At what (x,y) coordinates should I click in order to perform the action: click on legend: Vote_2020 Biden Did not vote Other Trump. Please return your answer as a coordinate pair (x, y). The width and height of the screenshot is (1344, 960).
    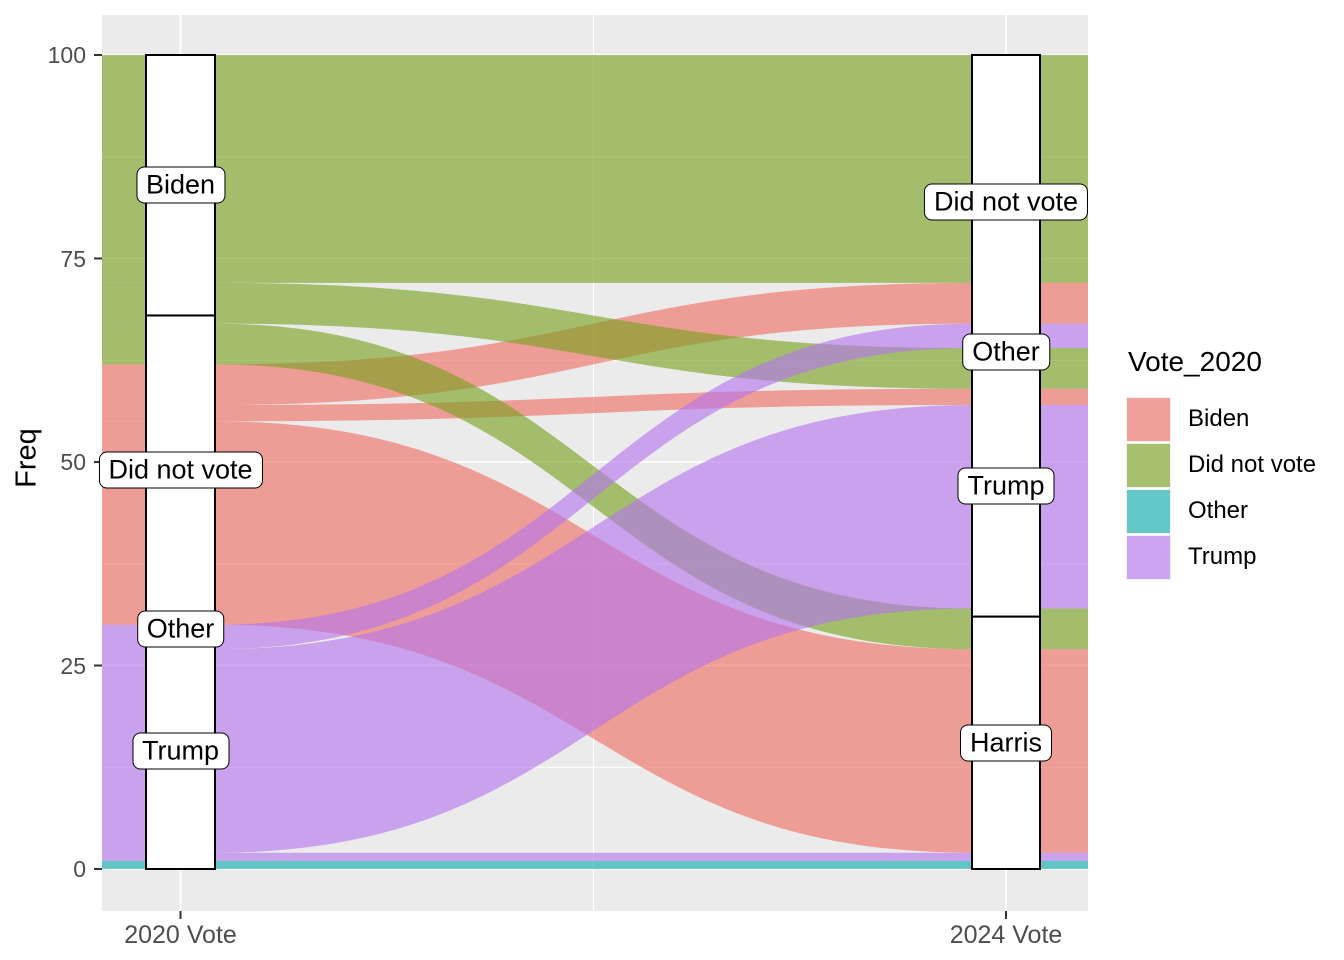
    Looking at the image, I should click on (1221, 463).